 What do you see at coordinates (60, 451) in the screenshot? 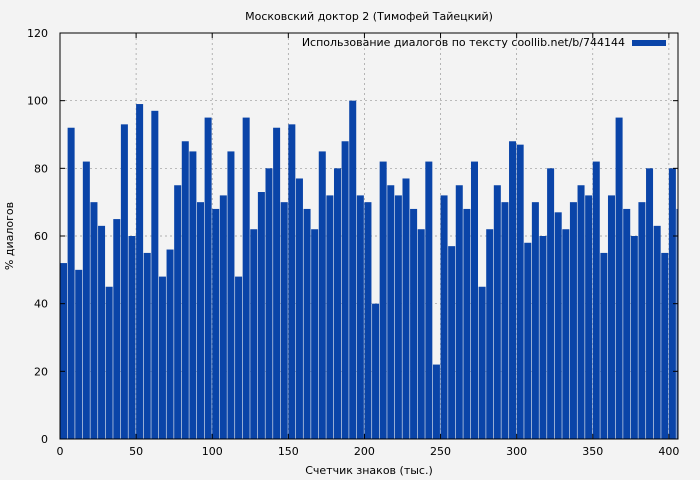
I see `x-tick-label: 0` at bounding box center [60, 451].